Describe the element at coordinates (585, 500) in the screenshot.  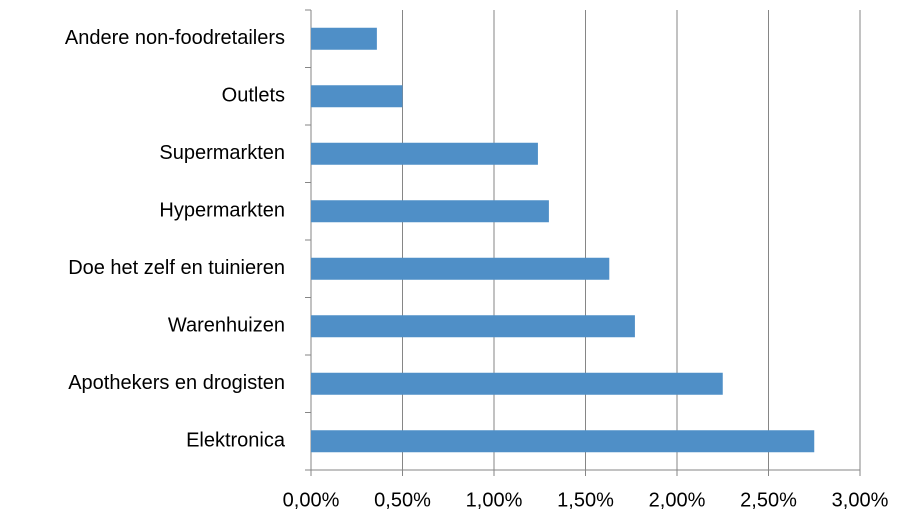
I see `x-tick-label: 1,50%` at that location.